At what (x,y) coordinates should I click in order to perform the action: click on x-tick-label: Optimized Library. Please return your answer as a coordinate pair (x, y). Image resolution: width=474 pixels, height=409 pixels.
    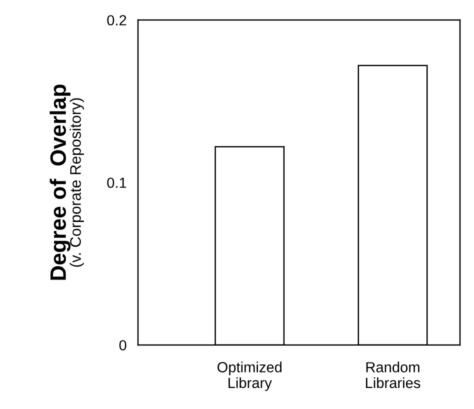
    Looking at the image, I should click on (249, 376).